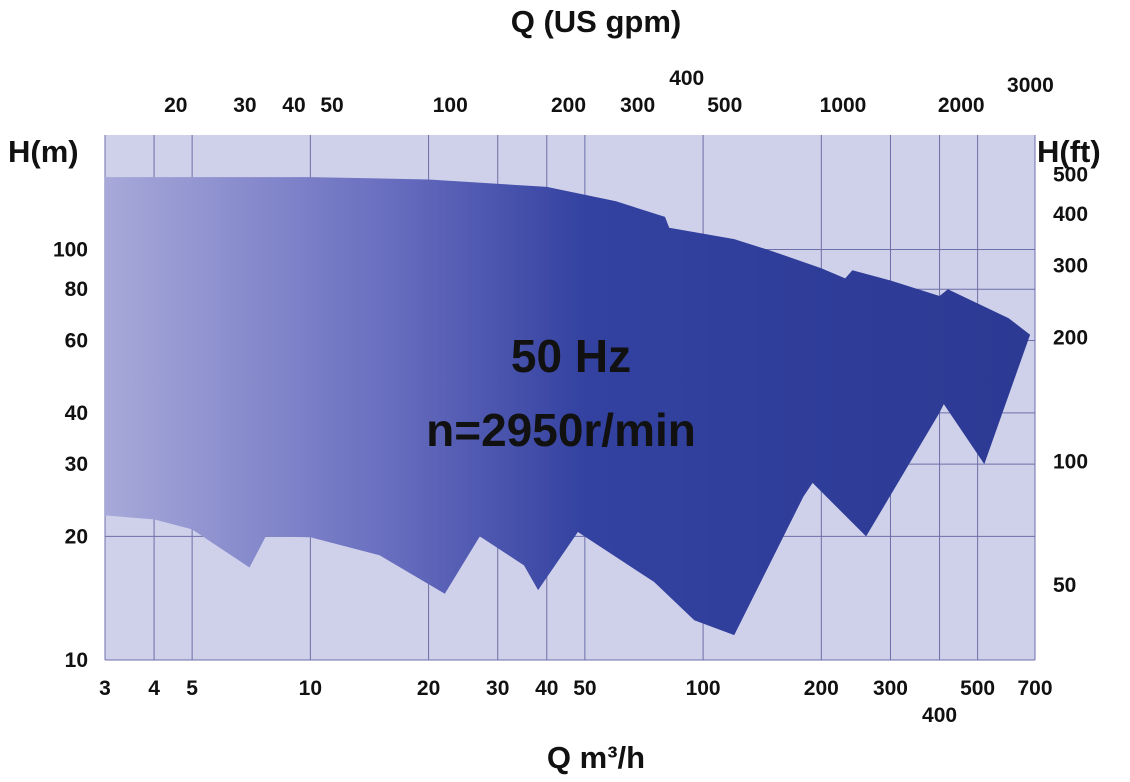 Image resolution: width=1130 pixels, height=782 pixels. What do you see at coordinates (1034, 688) in the screenshot?
I see `x-tick-label: 700` at bounding box center [1034, 688].